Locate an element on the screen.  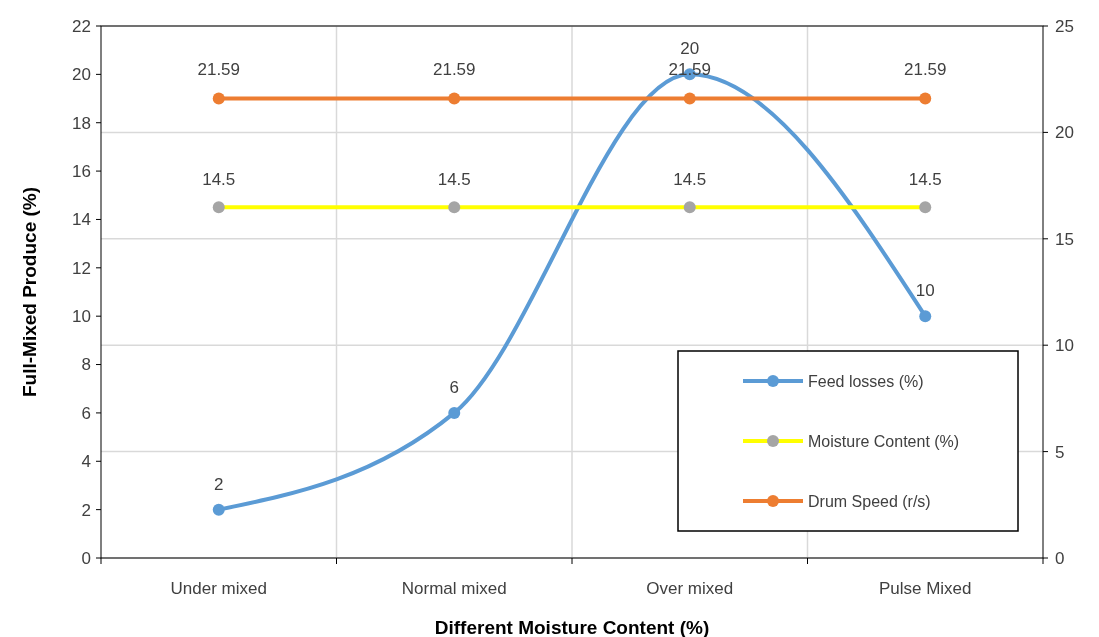
y-tick-label: 4 is located at coordinates (86, 462).